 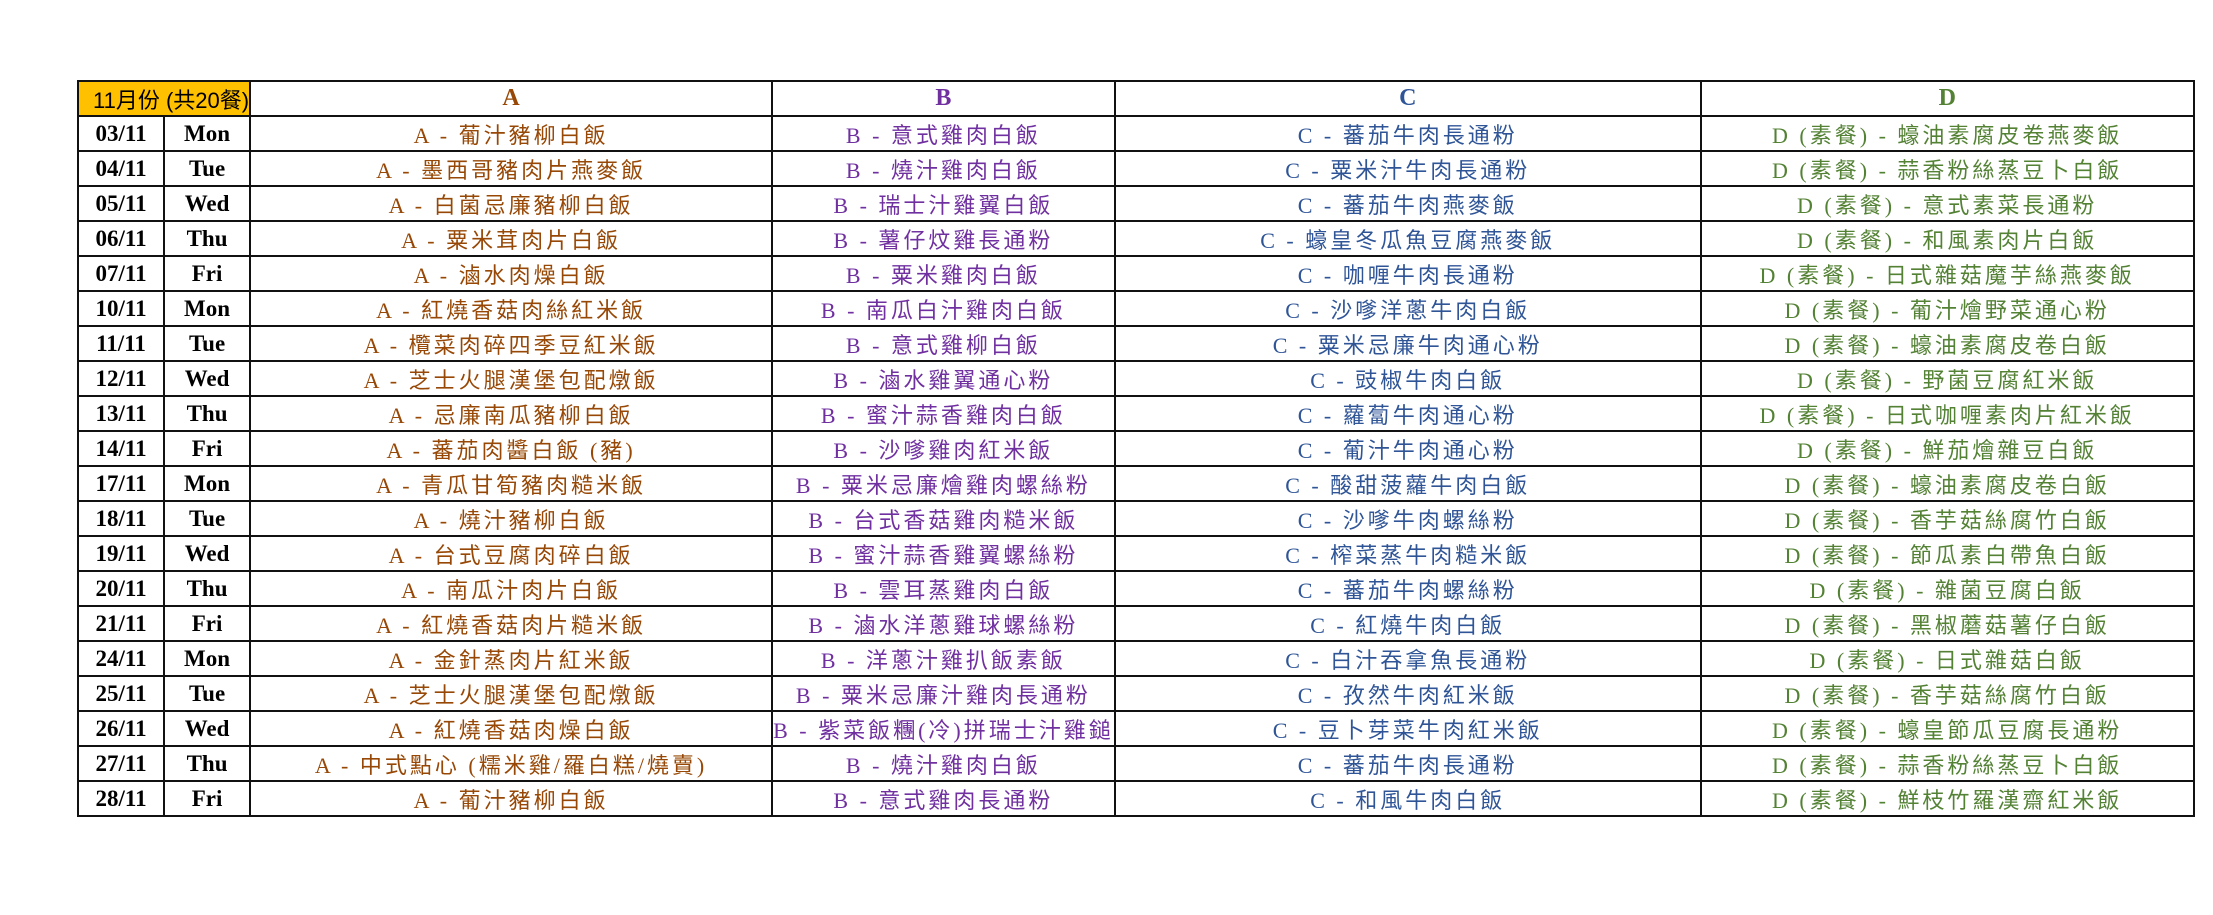 I want to click on date-cell: 28/11, so click(x=121, y=798).